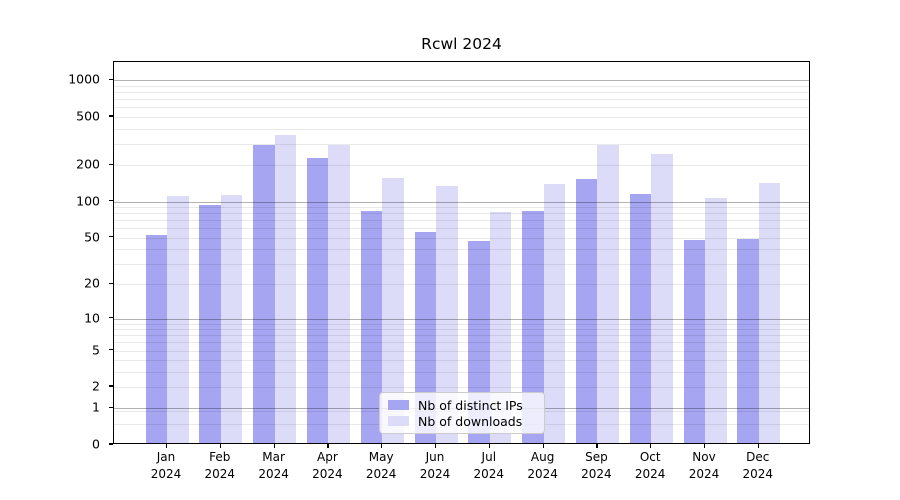  Describe the element at coordinates (650, 465) in the screenshot. I see `x-tick-label: Oct 2024` at that location.